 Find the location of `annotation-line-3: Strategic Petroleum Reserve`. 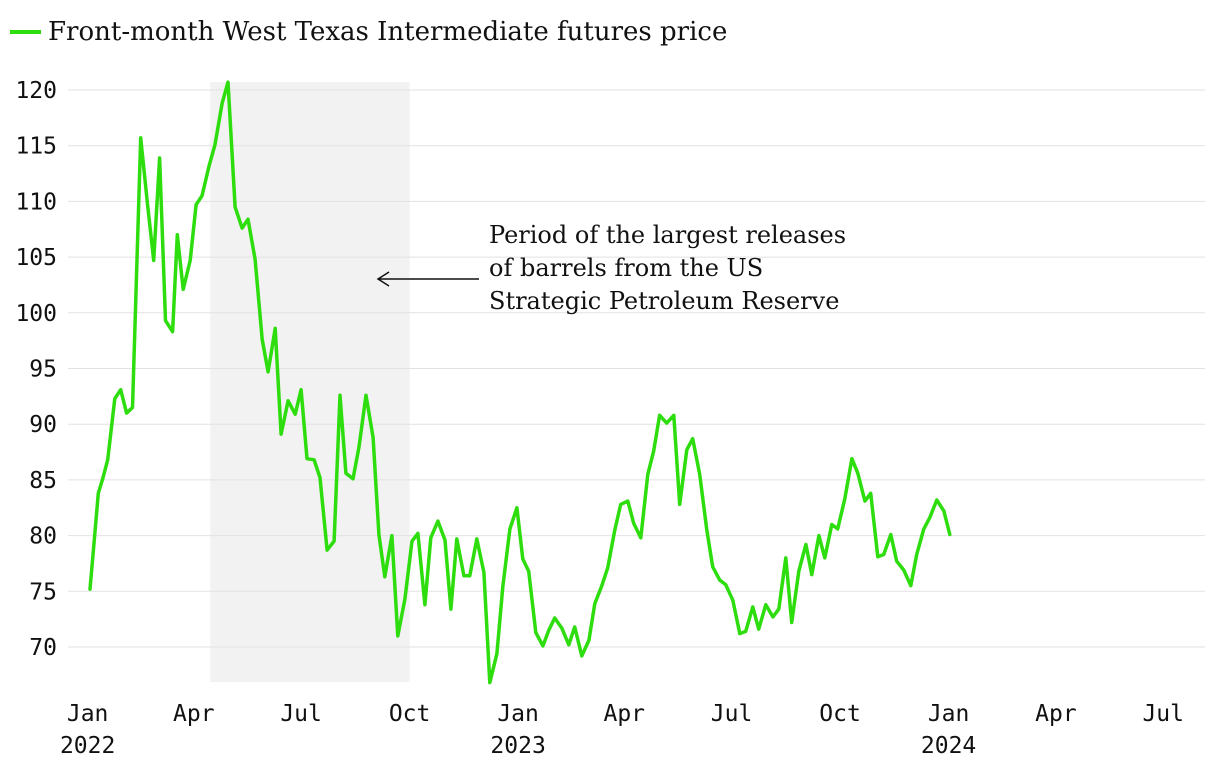

annotation-line-3: Strategic Petroleum Reserve is located at coordinates (664, 301).